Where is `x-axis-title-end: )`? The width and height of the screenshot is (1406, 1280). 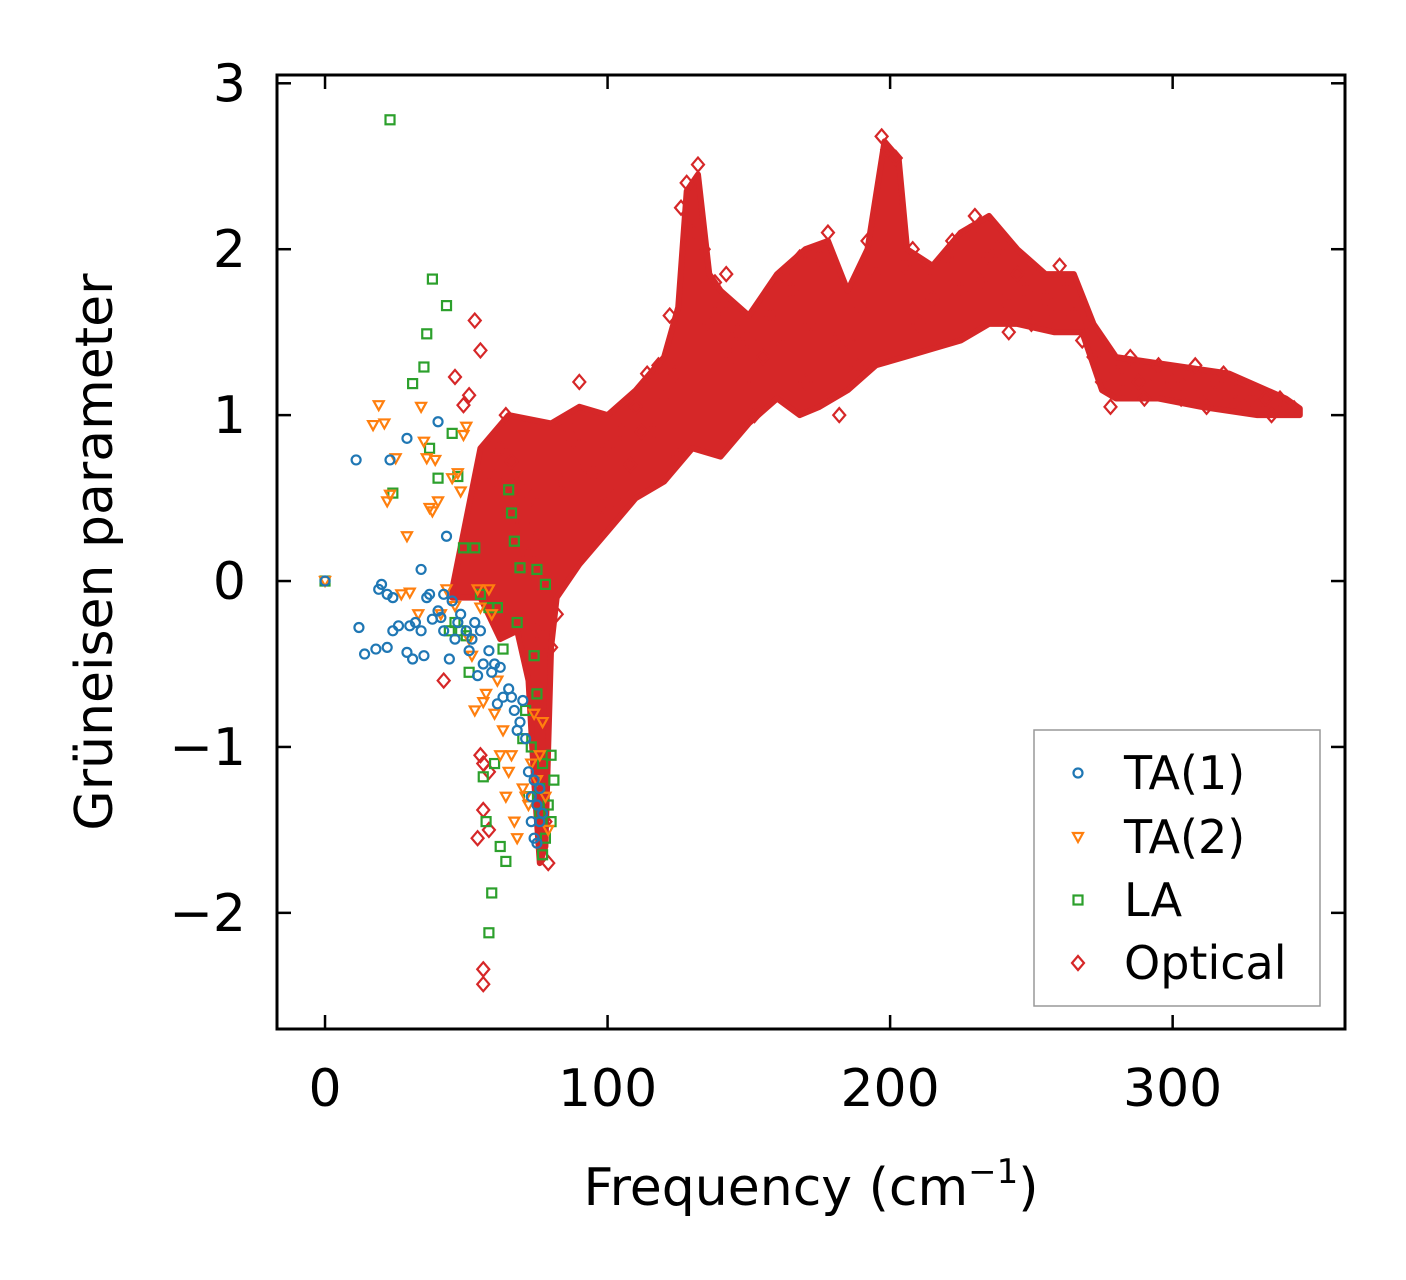
x-axis-title-end: ) is located at coordinates (1028, 1188).